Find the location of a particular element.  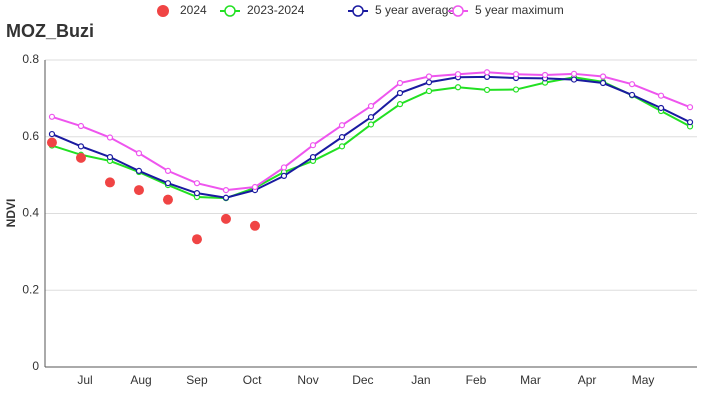

x-tick-label: Sep is located at coordinates (197, 380).